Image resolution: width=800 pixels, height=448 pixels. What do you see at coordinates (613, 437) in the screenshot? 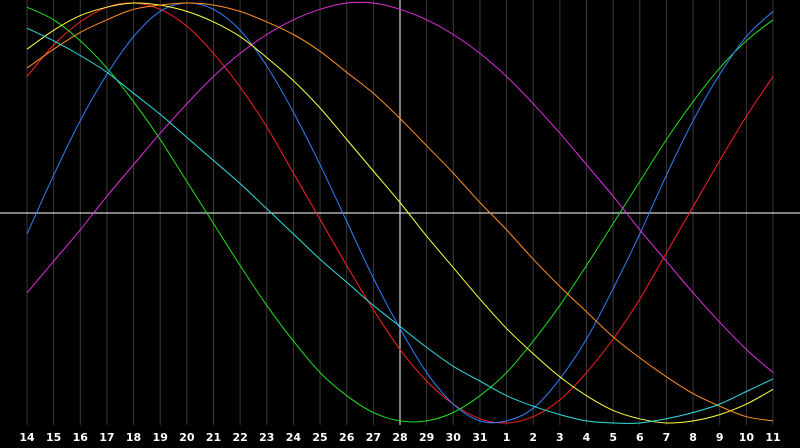
I see `x-tick-label: 5` at bounding box center [613, 437].